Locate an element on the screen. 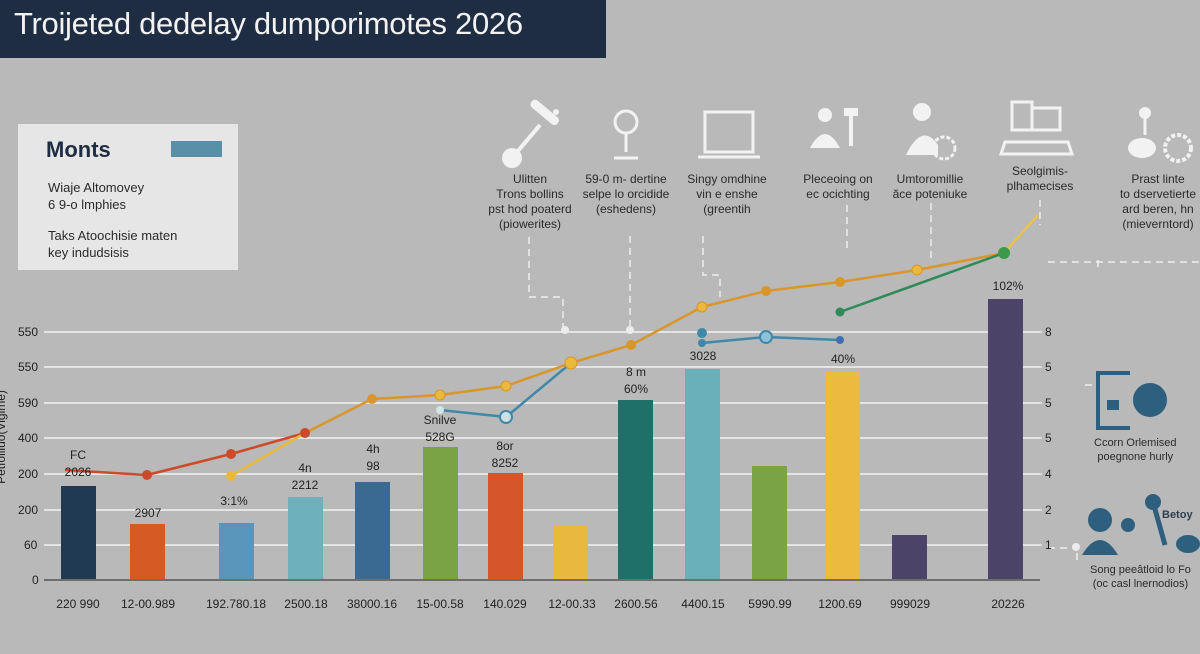 This screenshot has width=1200, height=654. x-tick: 12-00.989 is located at coordinates (148, 604).